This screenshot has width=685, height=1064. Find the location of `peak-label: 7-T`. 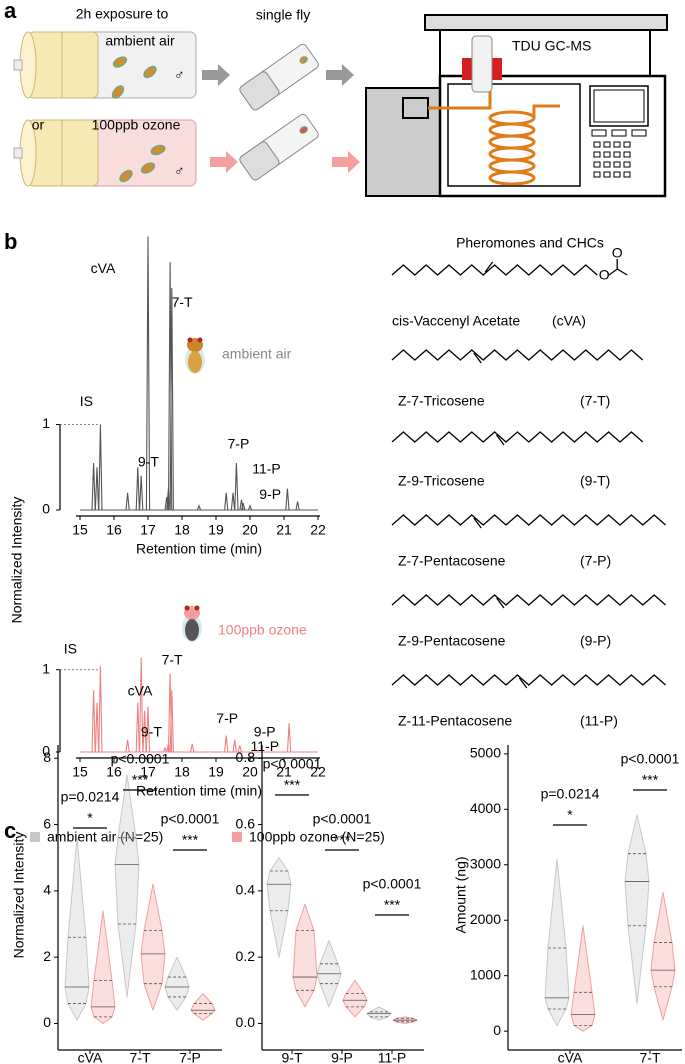

peak-label: 7-T is located at coordinates (172, 660).